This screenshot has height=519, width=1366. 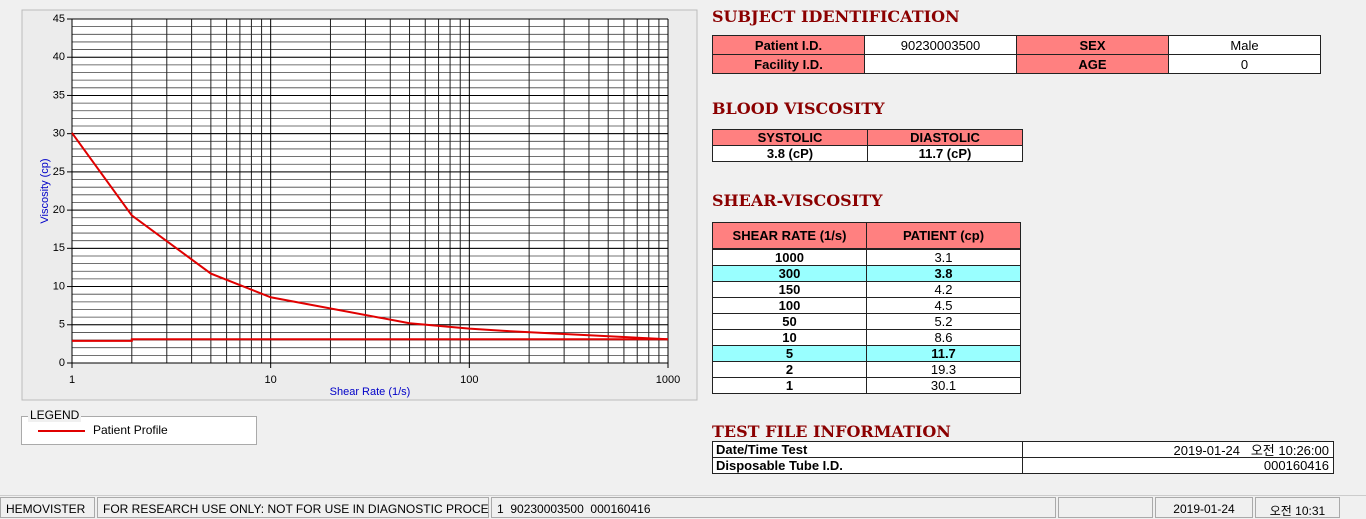 What do you see at coordinates (943, 273) in the screenshot?
I see `table-cell: 3.8` at bounding box center [943, 273].